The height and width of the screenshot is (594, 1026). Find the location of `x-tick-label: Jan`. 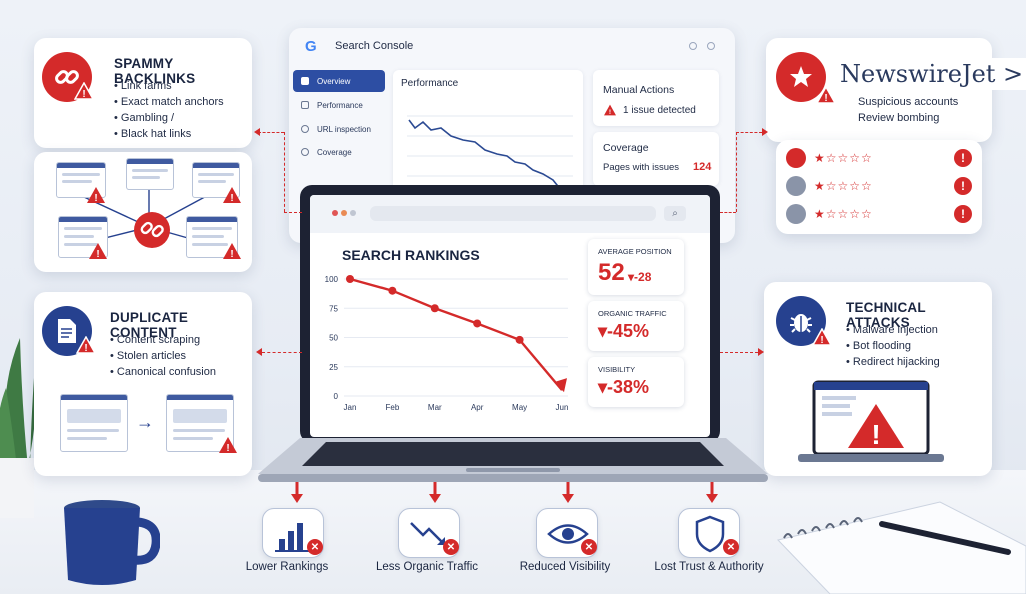

x-tick-label: Jan is located at coordinates (350, 407).